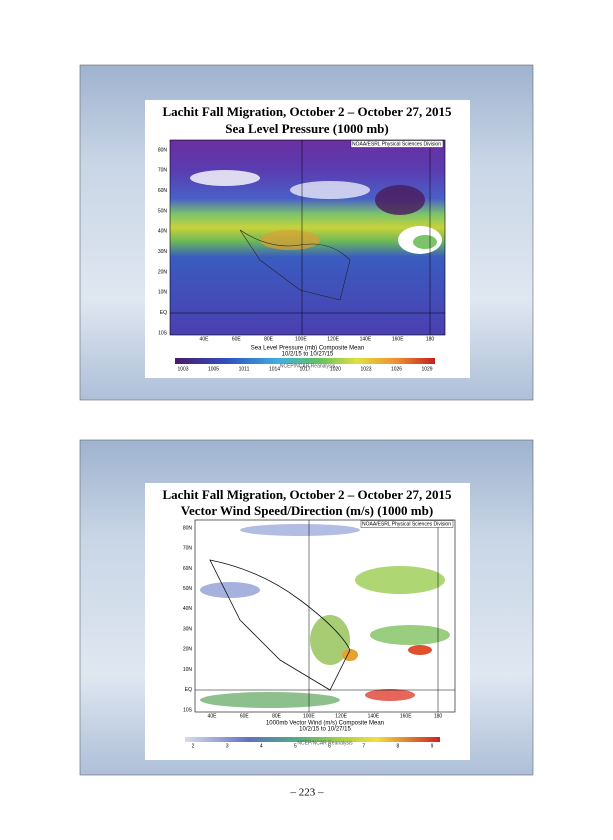 This screenshot has width=613, height=840. I want to click on colorbar-label: 4, so click(261, 746).